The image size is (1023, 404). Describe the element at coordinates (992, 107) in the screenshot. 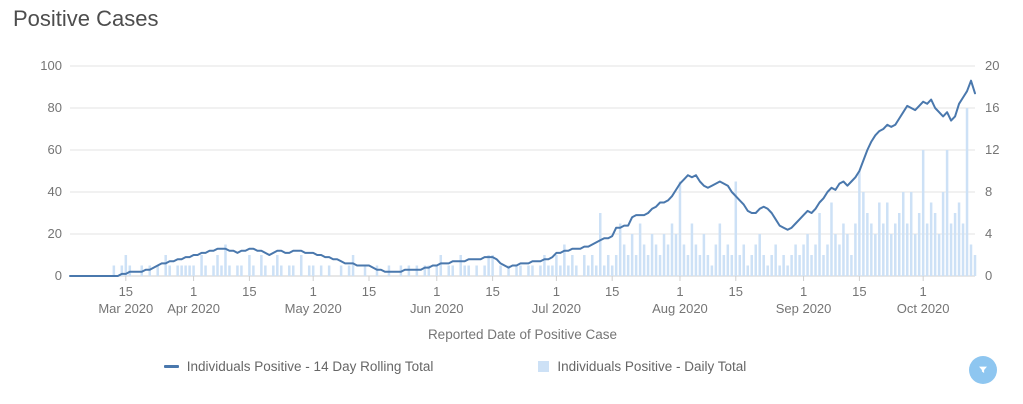

I see `y-right-tick-label: 16` at that location.